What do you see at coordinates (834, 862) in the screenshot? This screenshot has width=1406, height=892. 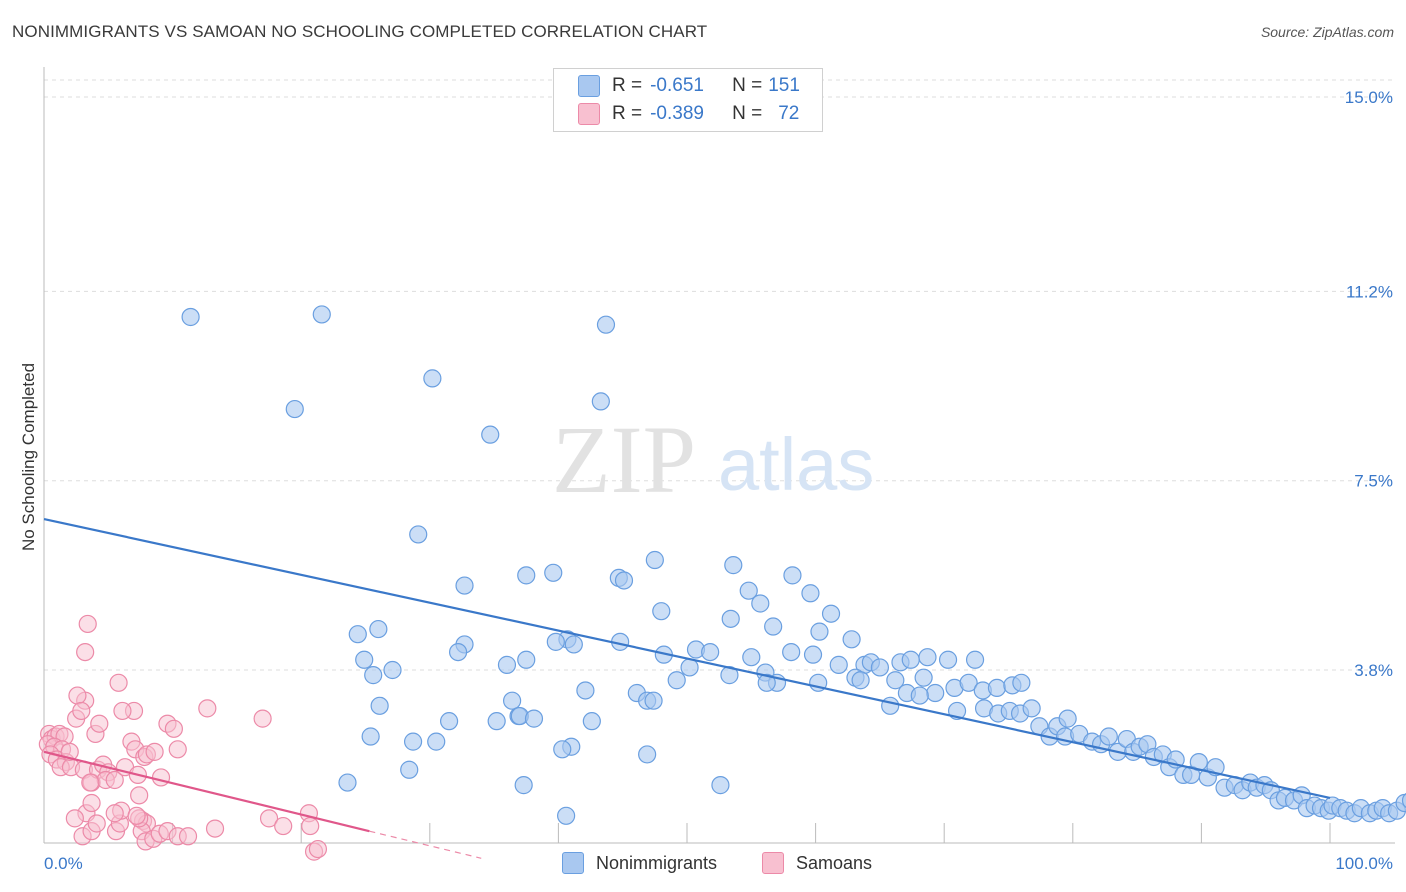 I see `legend-label-samoans: Samoans` at bounding box center [834, 862].